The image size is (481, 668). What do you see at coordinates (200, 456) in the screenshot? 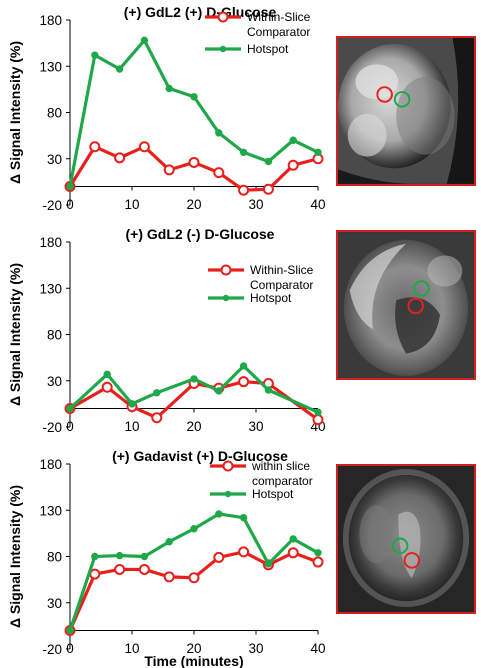
I see `chart-title: (+) Gadavist (+) D-Glucose` at bounding box center [200, 456].